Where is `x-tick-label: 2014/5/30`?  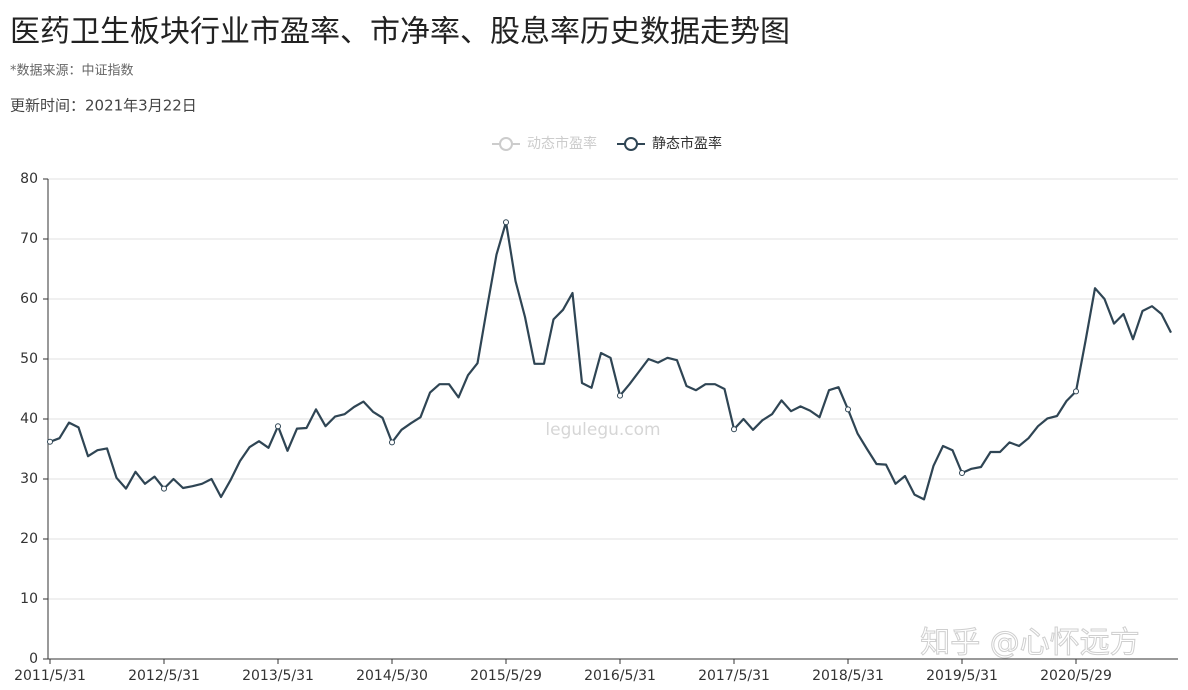
x-tick-label: 2014/5/30 is located at coordinates (392, 676).